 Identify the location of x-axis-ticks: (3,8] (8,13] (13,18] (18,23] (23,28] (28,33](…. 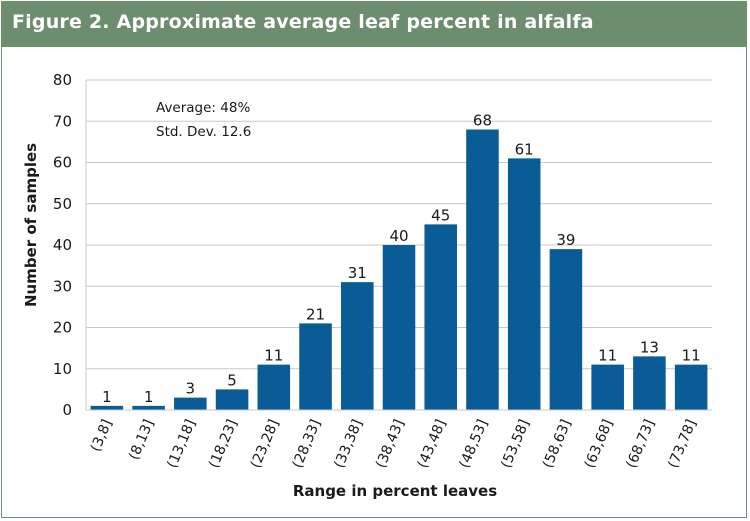
(394, 443).